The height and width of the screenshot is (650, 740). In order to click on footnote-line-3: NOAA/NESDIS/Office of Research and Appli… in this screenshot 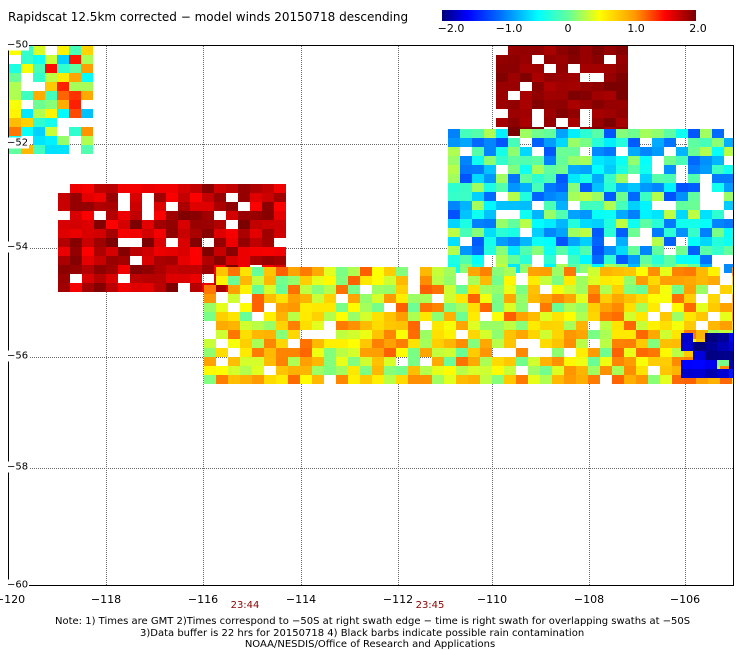, I will do `click(370, 644)`.